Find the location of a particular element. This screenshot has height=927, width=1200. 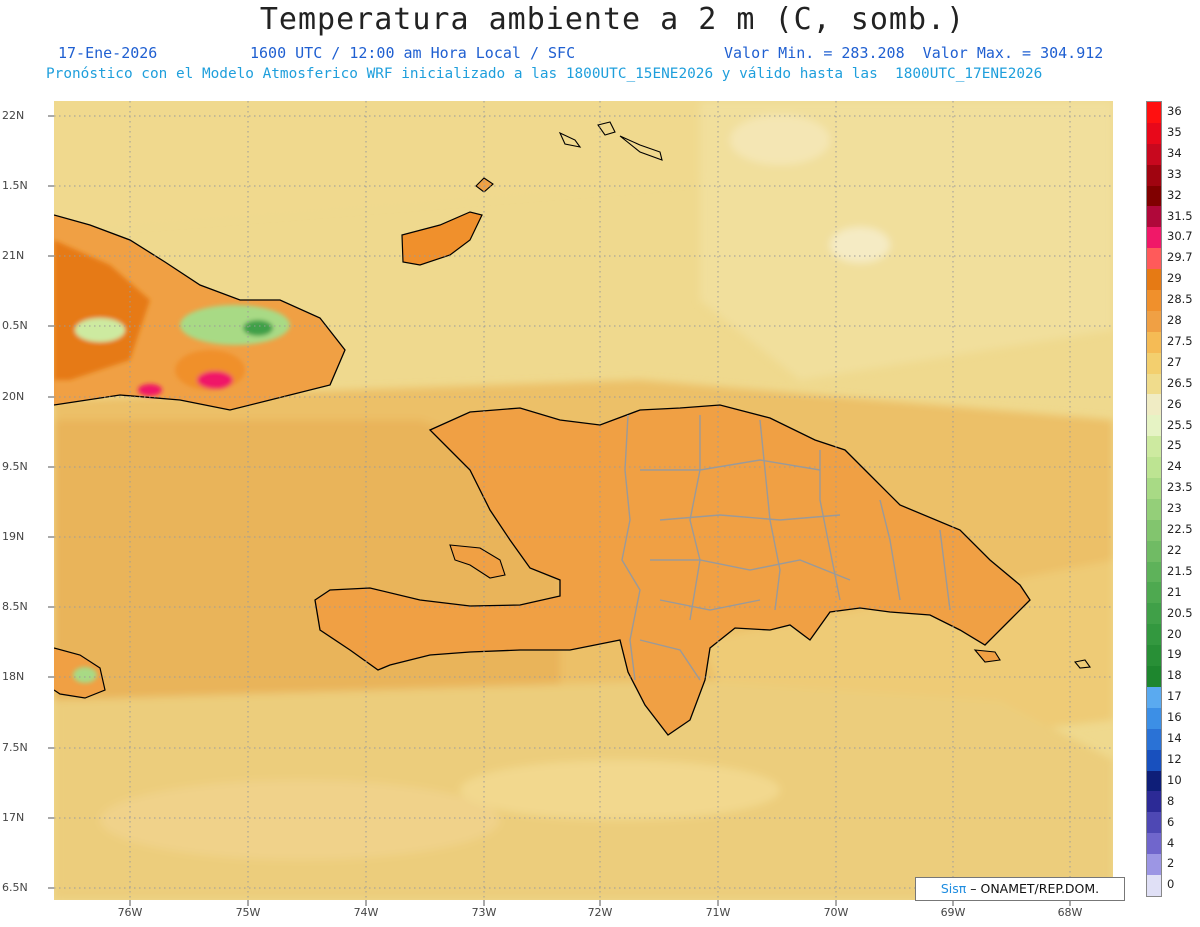

legend-label: 25 is located at coordinates (1174, 445).